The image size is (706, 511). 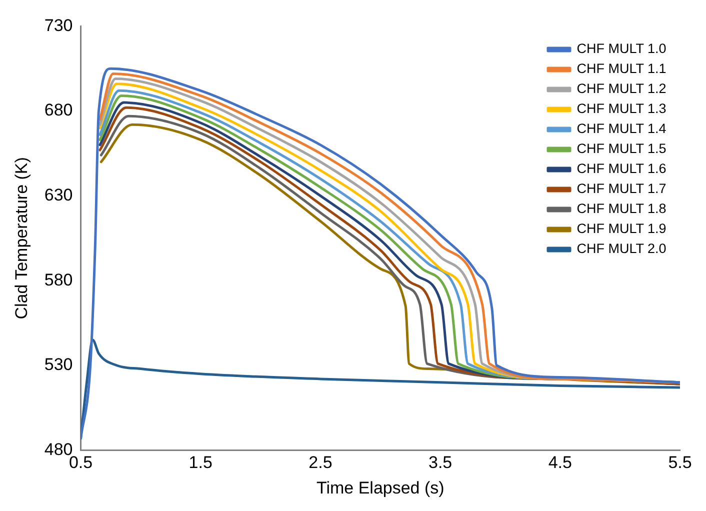 What do you see at coordinates (440, 462) in the screenshot?
I see `x-tick-label: 3.5` at bounding box center [440, 462].